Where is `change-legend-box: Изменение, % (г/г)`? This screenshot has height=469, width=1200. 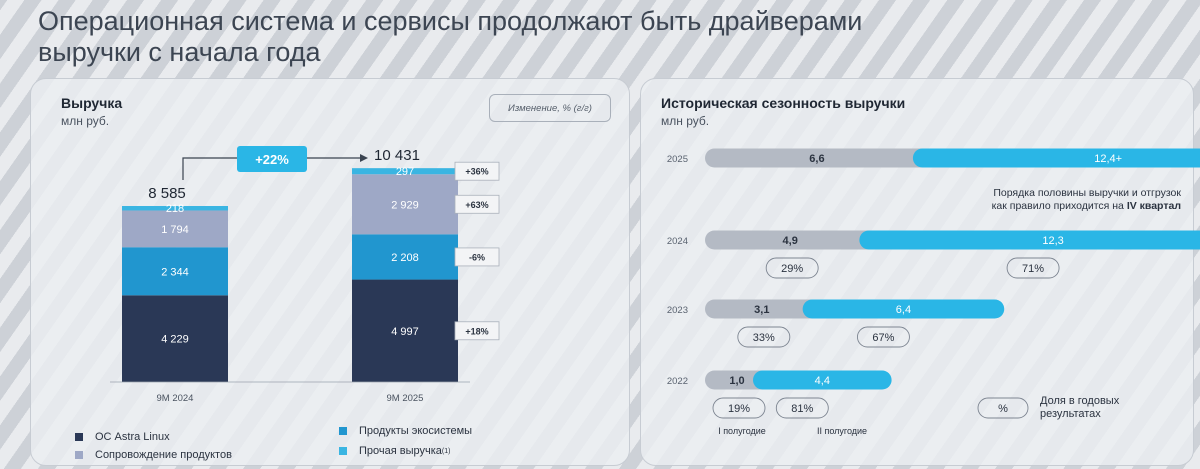 change-legend-box: Изменение, % (г/г) is located at coordinates (550, 108).